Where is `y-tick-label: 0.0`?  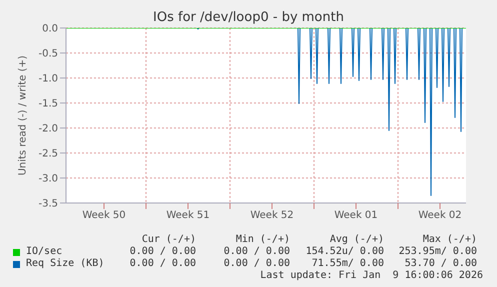
y-tick-label: 0.0 is located at coordinates (50, 29).